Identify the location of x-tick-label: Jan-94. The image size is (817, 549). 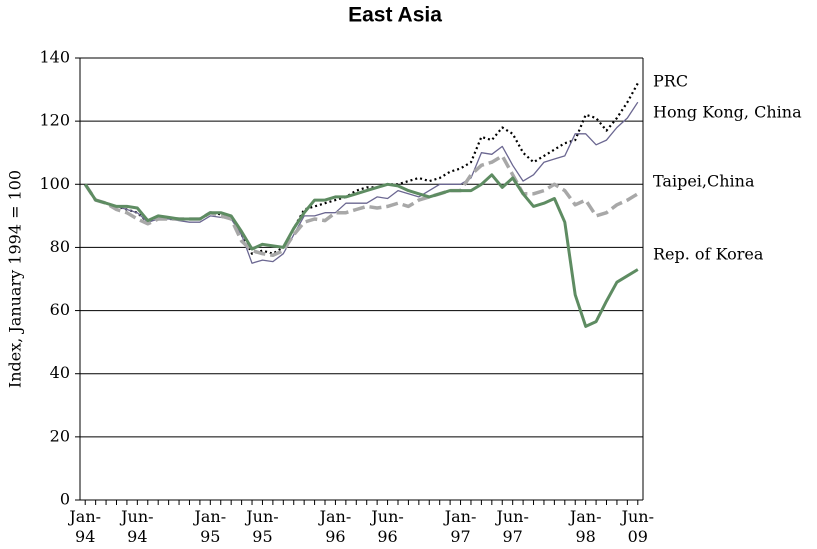
(85, 526).